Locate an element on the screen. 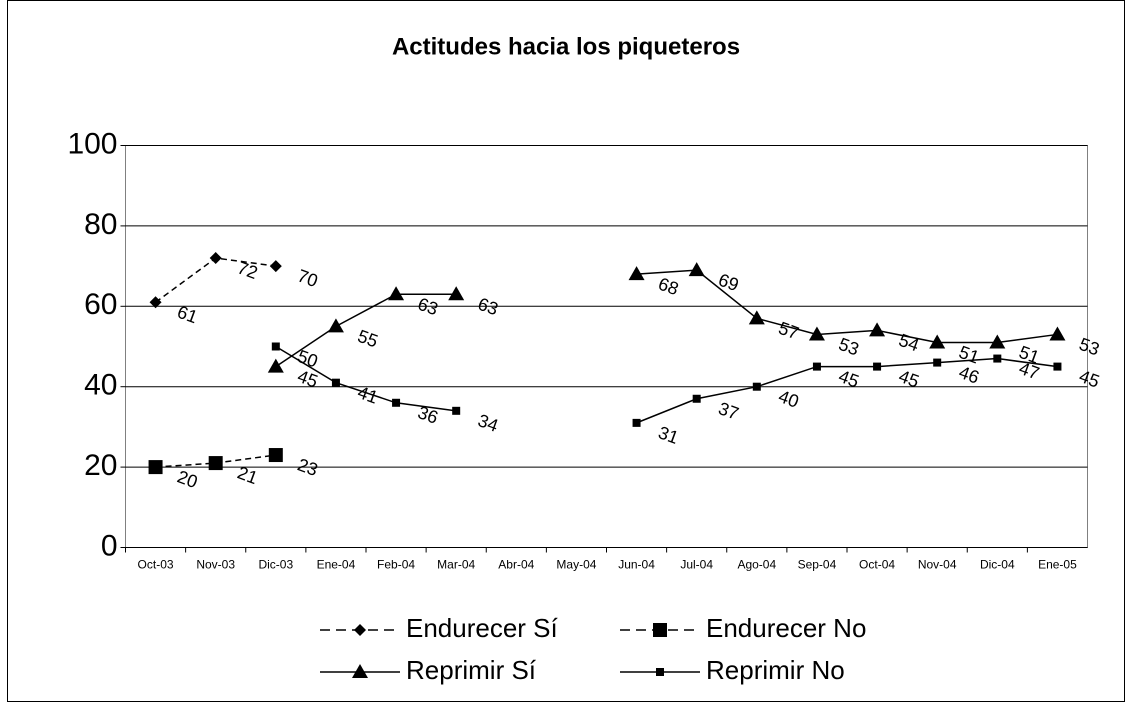 This screenshot has width=1132, height=703. legend-label: Reprimir Sí is located at coordinates (471, 670).